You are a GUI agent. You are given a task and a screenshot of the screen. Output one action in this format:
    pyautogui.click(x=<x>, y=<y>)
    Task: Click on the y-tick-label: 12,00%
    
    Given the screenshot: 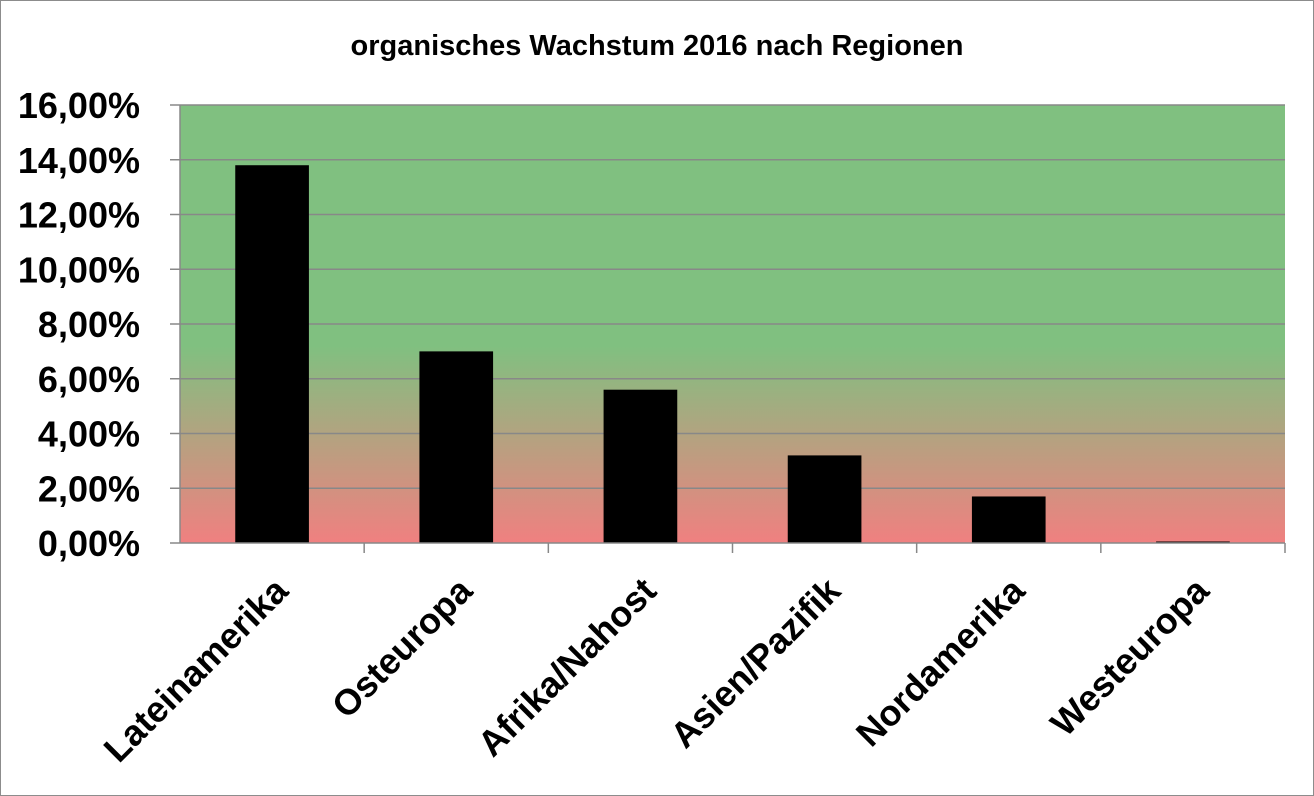 What is the action you would take?
    pyautogui.click(x=79, y=215)
    